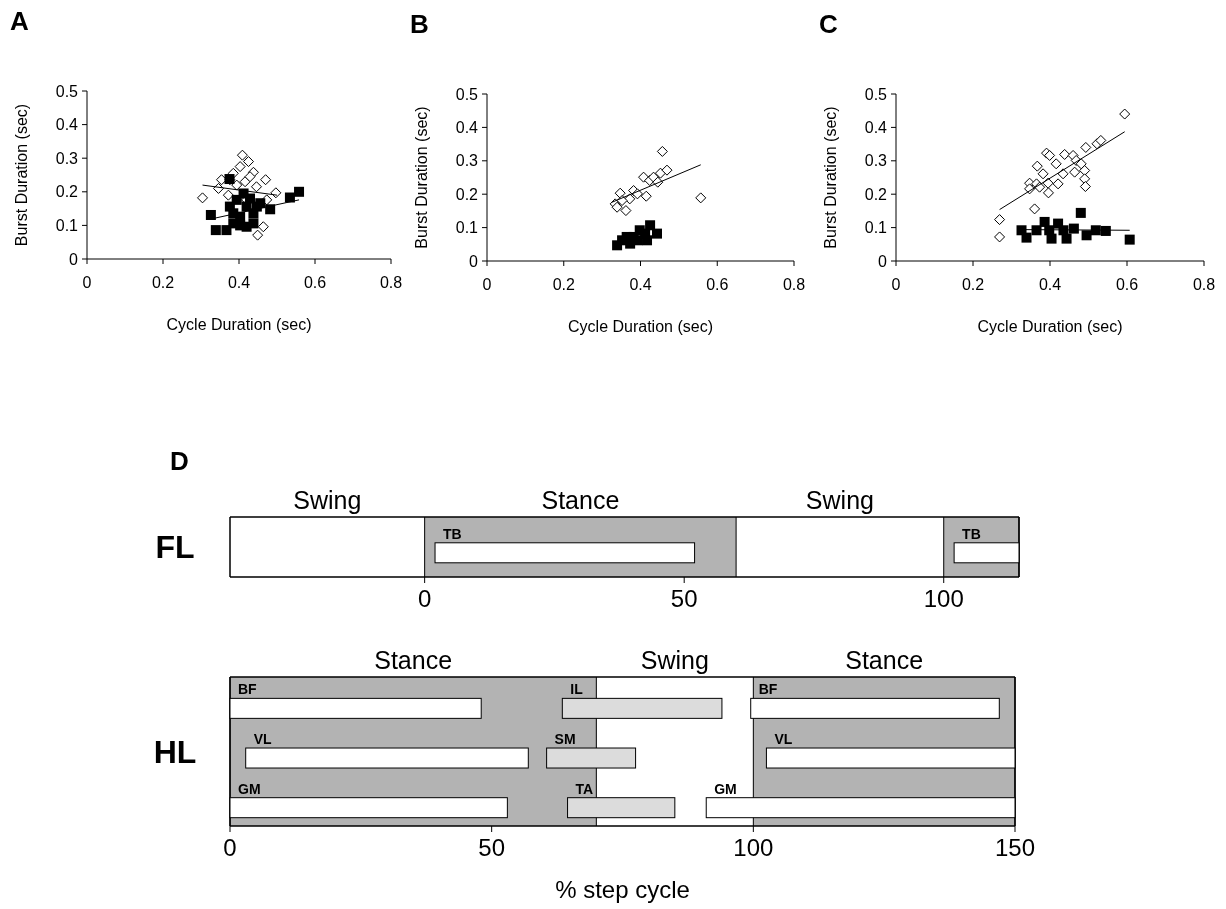  What do you see at coordinates (584, 788) in the screenshot?
I see `data-label: TA` at bounding box center [584, 788].